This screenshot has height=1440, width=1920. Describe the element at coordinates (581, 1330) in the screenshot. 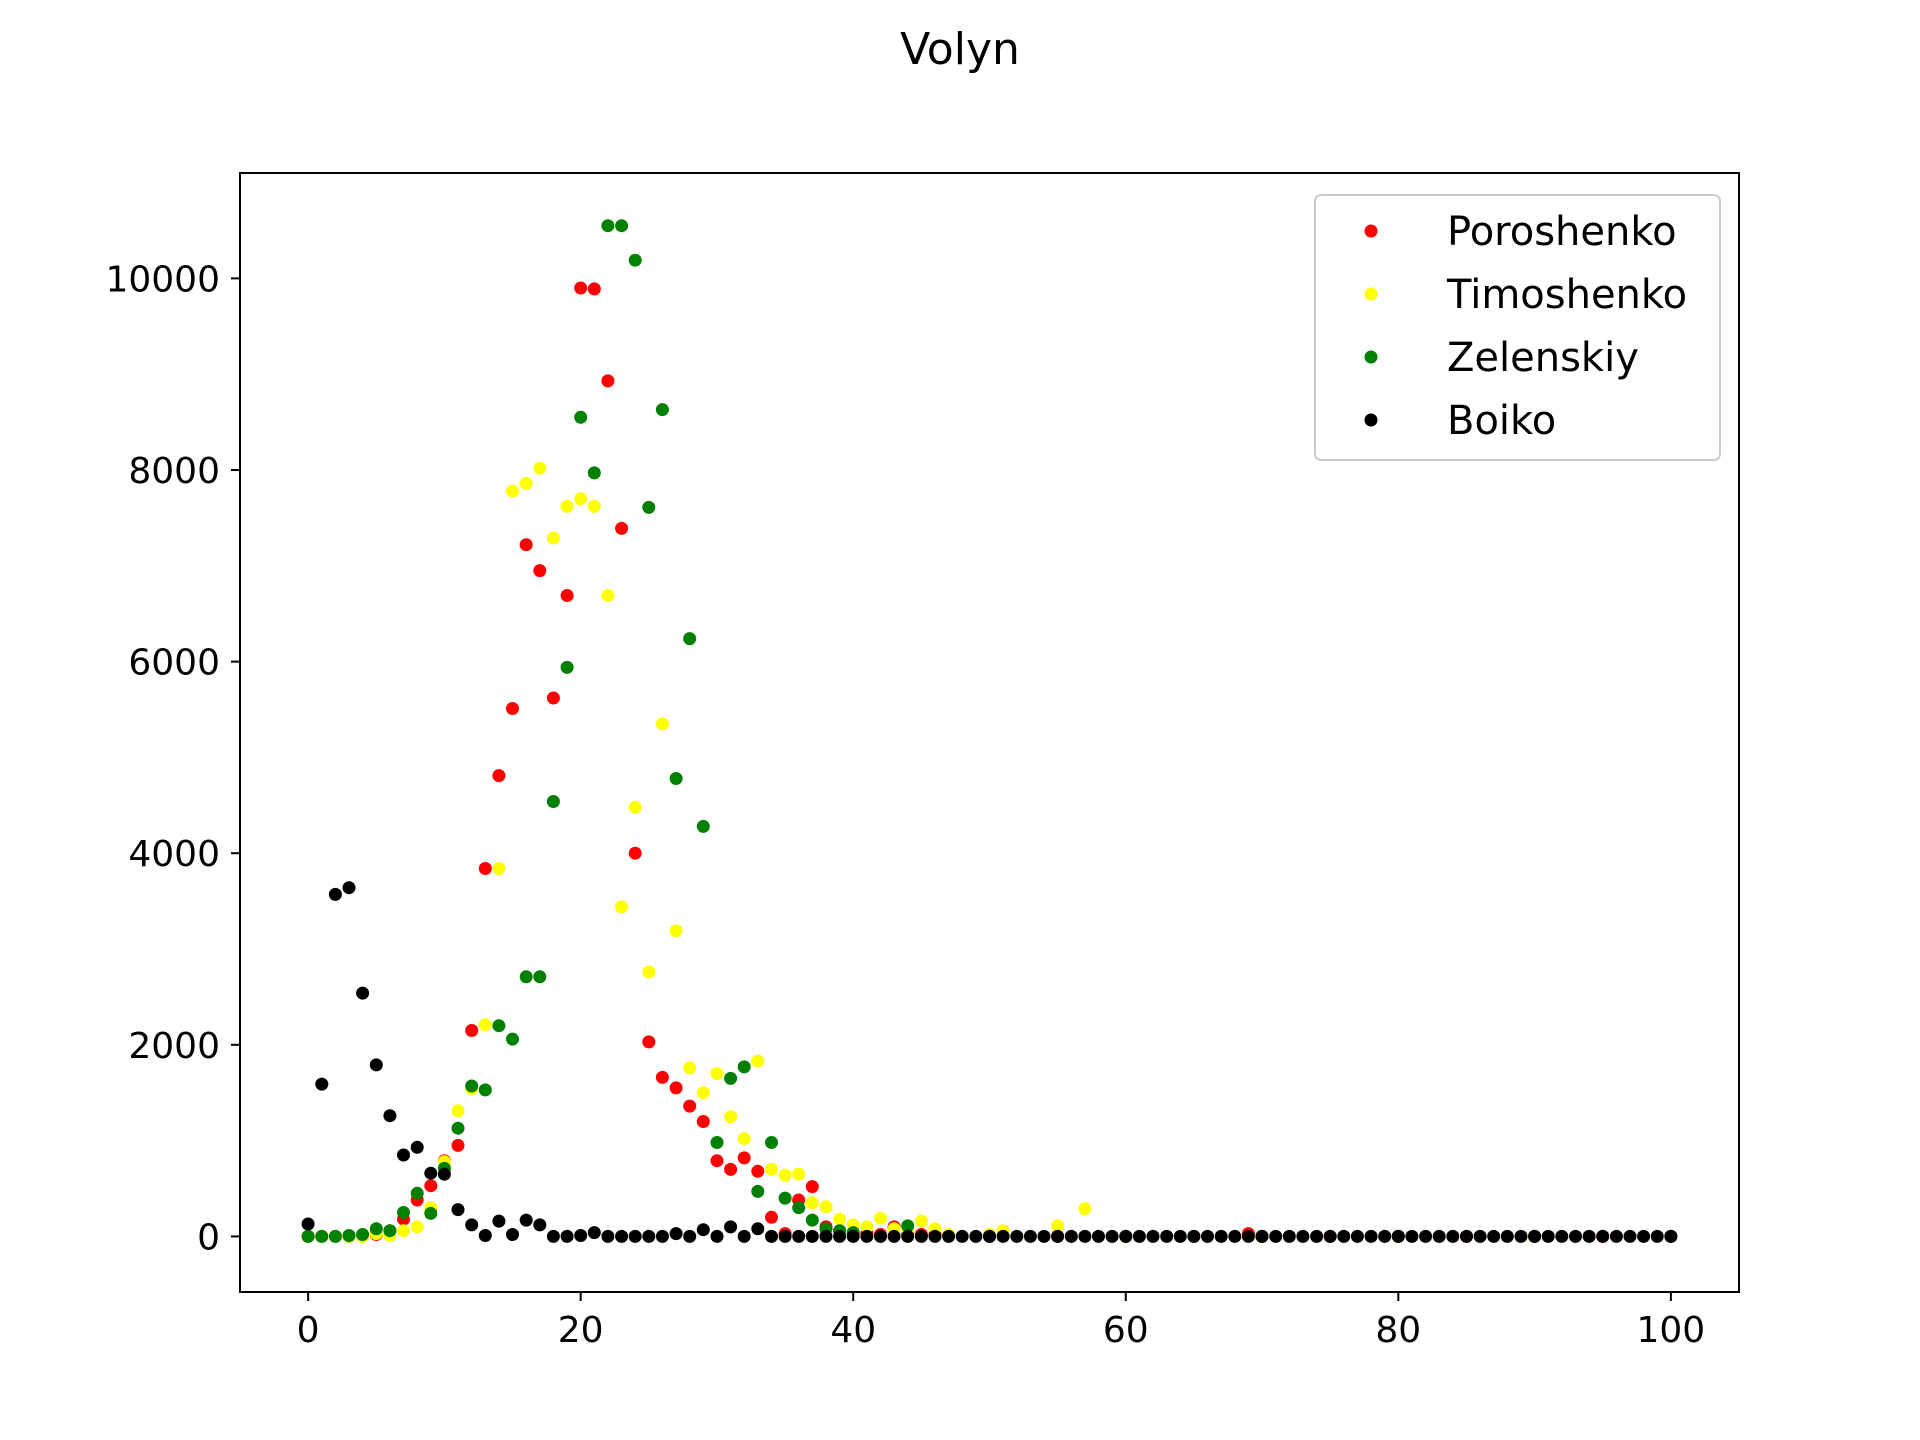

I see `x-tick-label: 20` at that location.